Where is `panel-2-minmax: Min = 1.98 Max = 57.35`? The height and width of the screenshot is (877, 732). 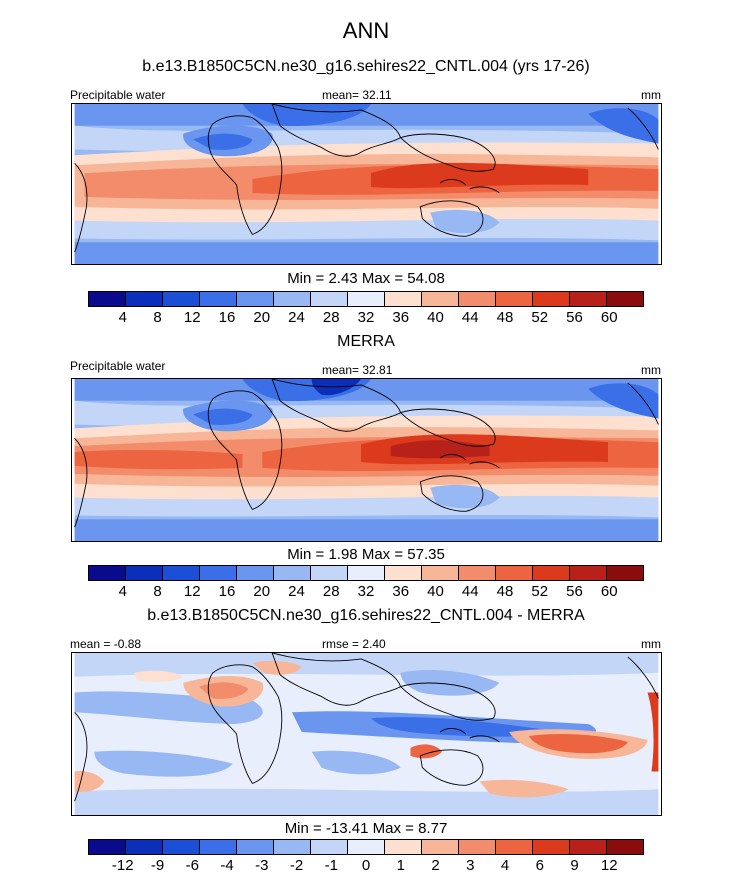
panel-2-minmax: Min = 1.98 Max = 57.35 is located at coordinates (366, 554).